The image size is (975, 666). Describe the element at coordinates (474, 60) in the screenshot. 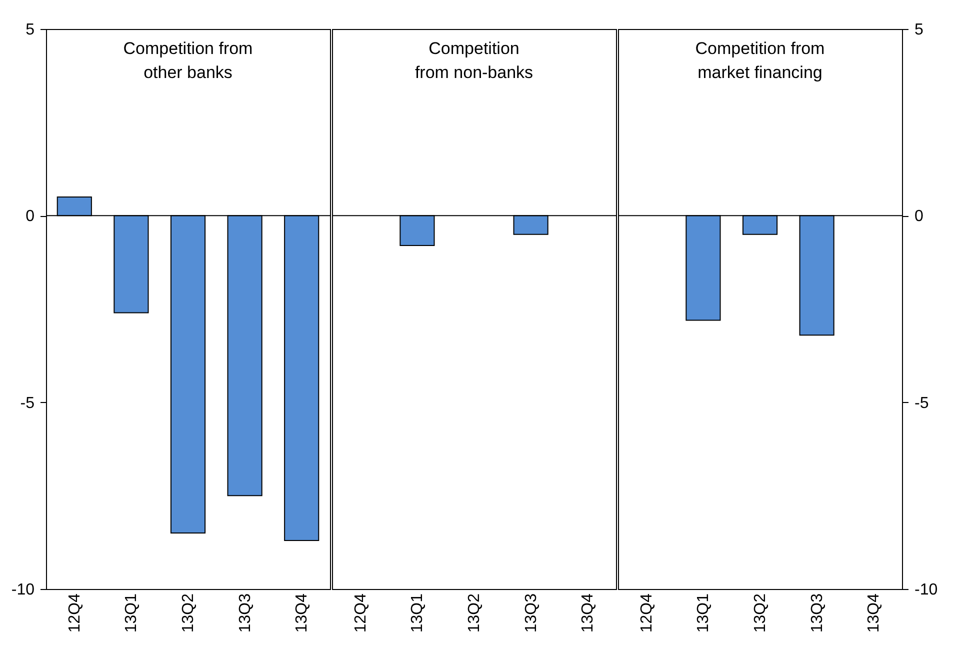

I see `text: Competition from non-banks` at that location.